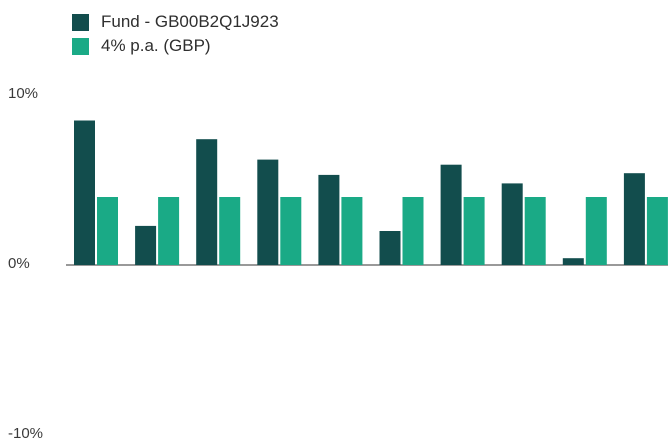  Describe the element at coordinates (156, 45) in the screenshot. I see `legend-label-benchmark: 4% p.a. (GBP)` at that location.